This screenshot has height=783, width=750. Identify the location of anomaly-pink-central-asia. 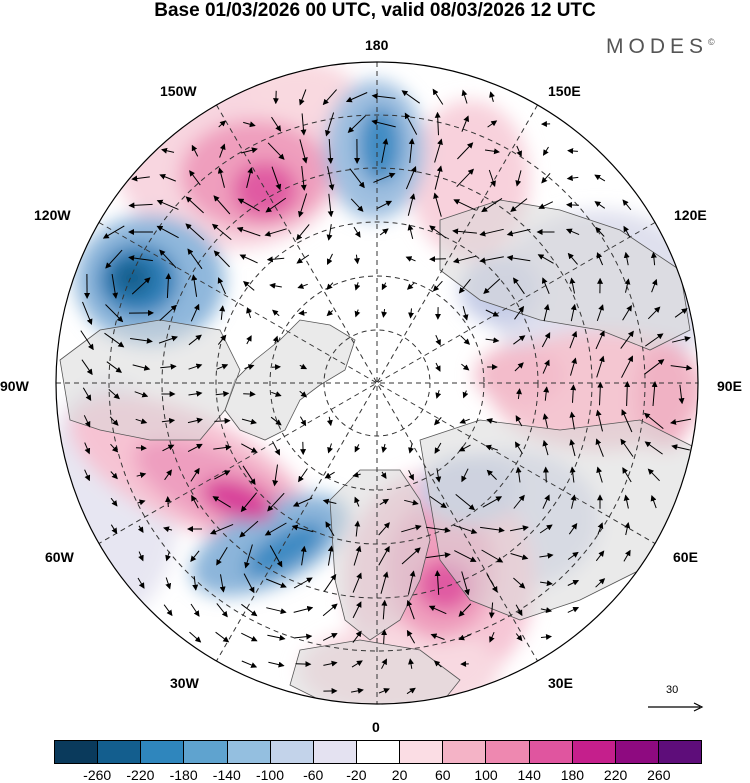
(520, 375).